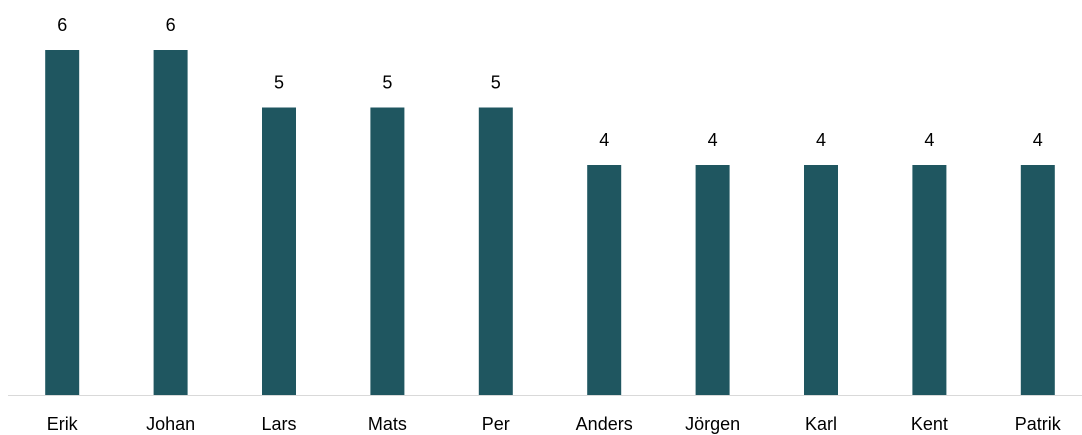 The width and height of the screenshot is (1082, 435). I want to click on x-tick-label: Per, so click(496, 424).